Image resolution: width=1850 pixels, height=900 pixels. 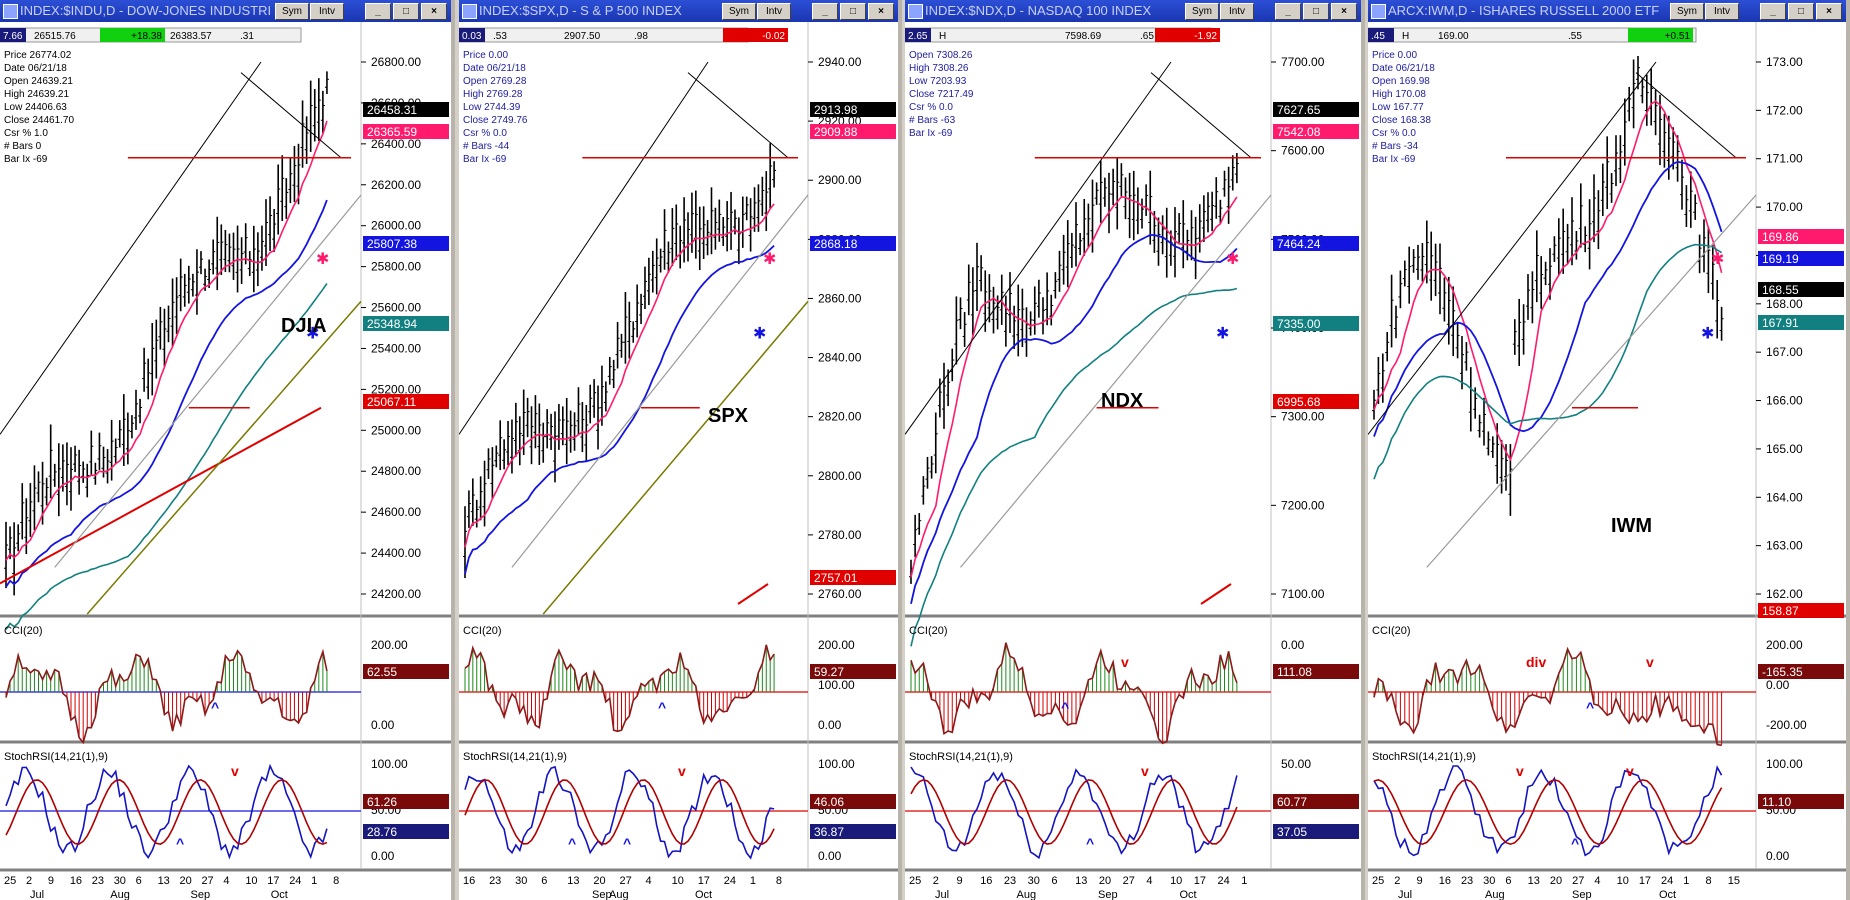 What do you see at coordinates (1780, 259) in the screenshot?
I see `price-tag-value: 169.19` at bounding box center [1780, 259].